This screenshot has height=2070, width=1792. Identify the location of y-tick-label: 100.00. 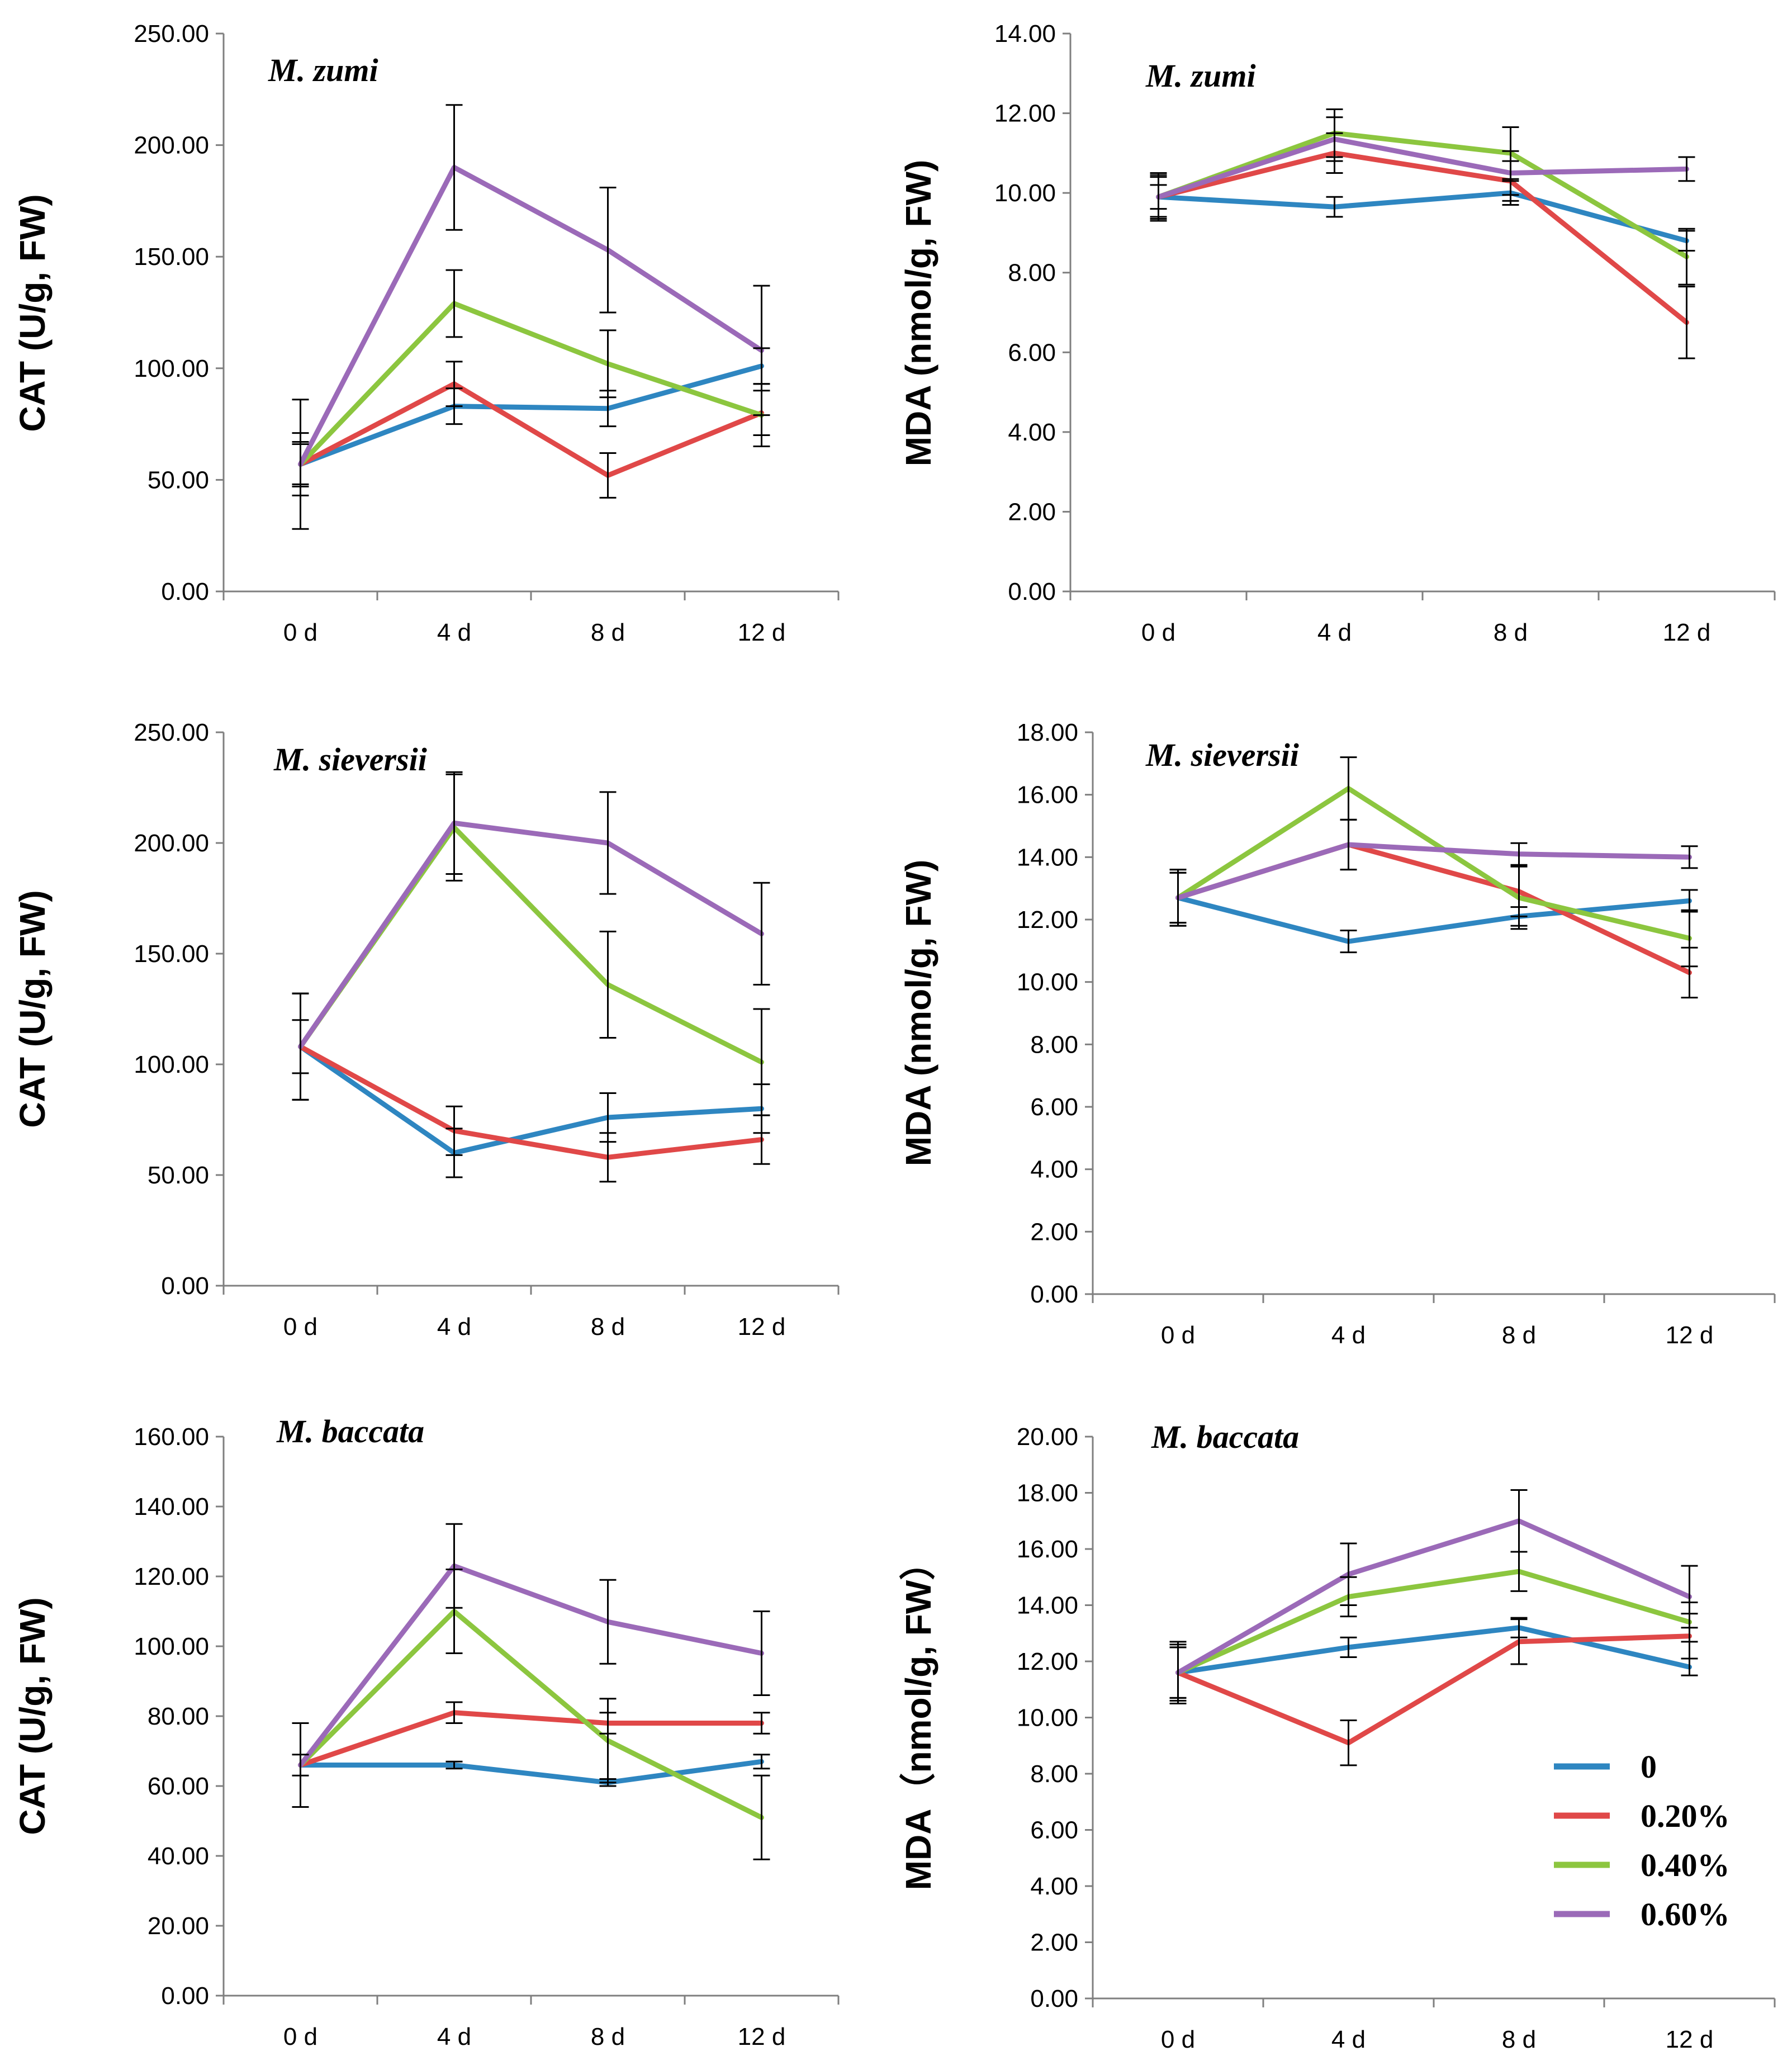
(171, 1064).